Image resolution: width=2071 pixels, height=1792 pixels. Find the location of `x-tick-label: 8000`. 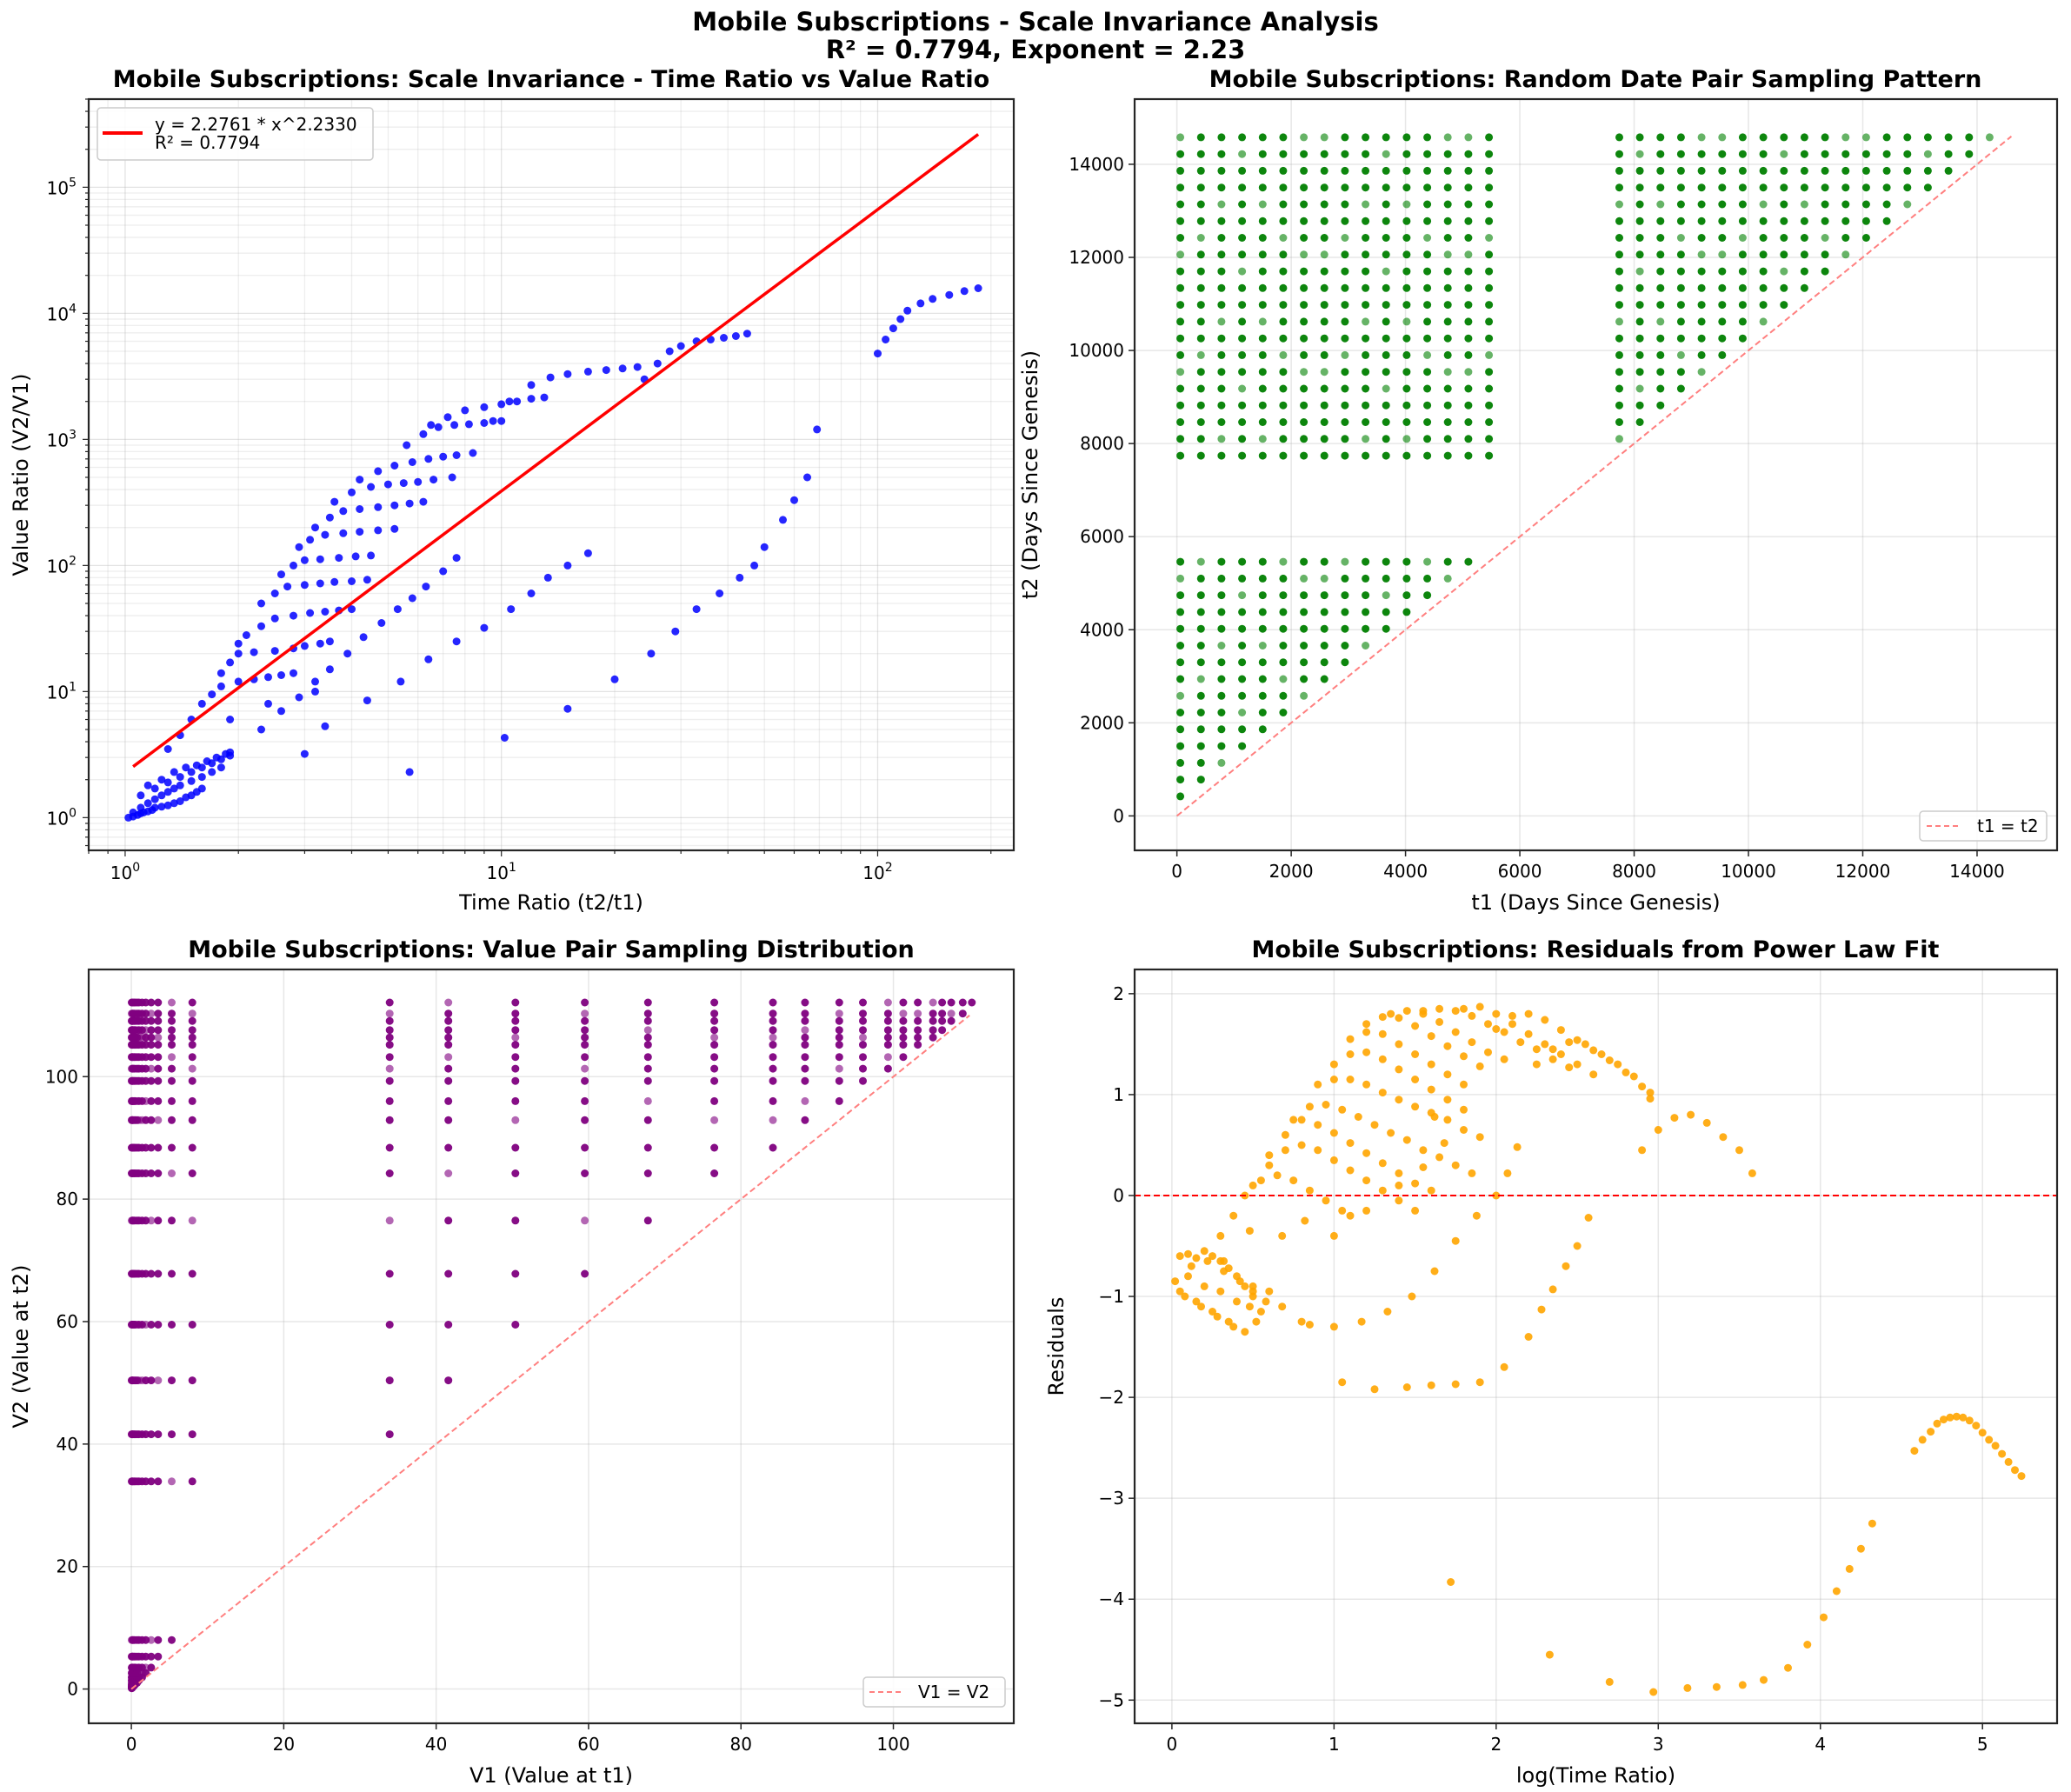

x-tick-label: 8000 is located at coordinates (1634, 871).